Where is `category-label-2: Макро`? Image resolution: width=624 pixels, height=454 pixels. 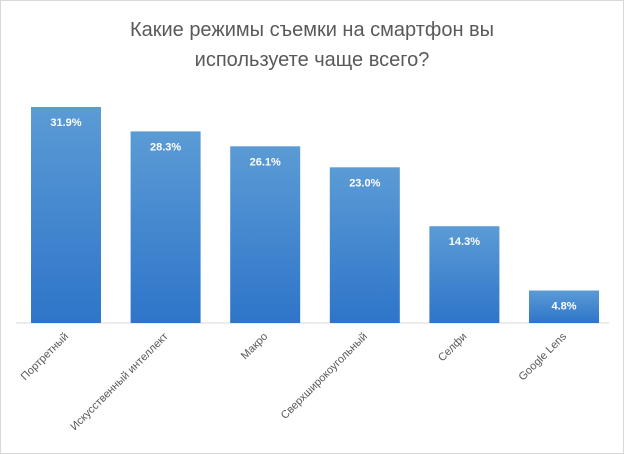 category-label-2: Макро is located at coordinates (254, 346).